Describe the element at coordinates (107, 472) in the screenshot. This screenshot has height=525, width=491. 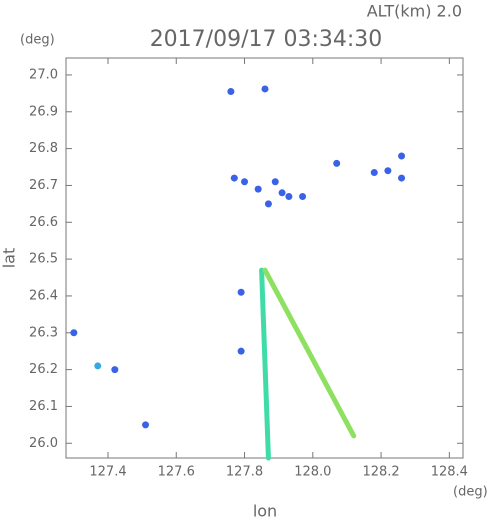
I see `x-tick-label: 127.4` at that location.